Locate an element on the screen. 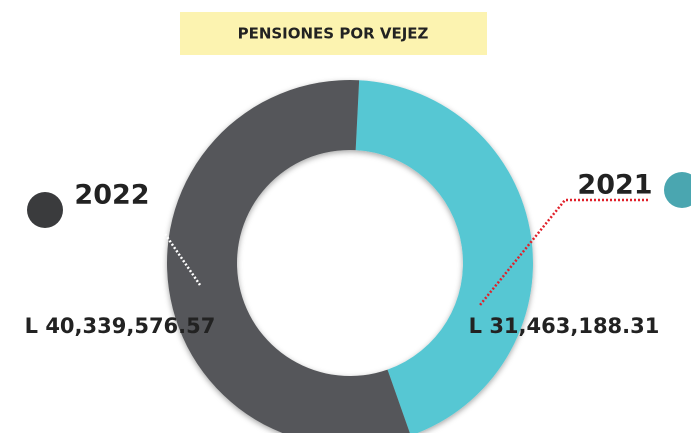 This screenshot has width=691, height=433. title-box is located at coordinates (333, 33).